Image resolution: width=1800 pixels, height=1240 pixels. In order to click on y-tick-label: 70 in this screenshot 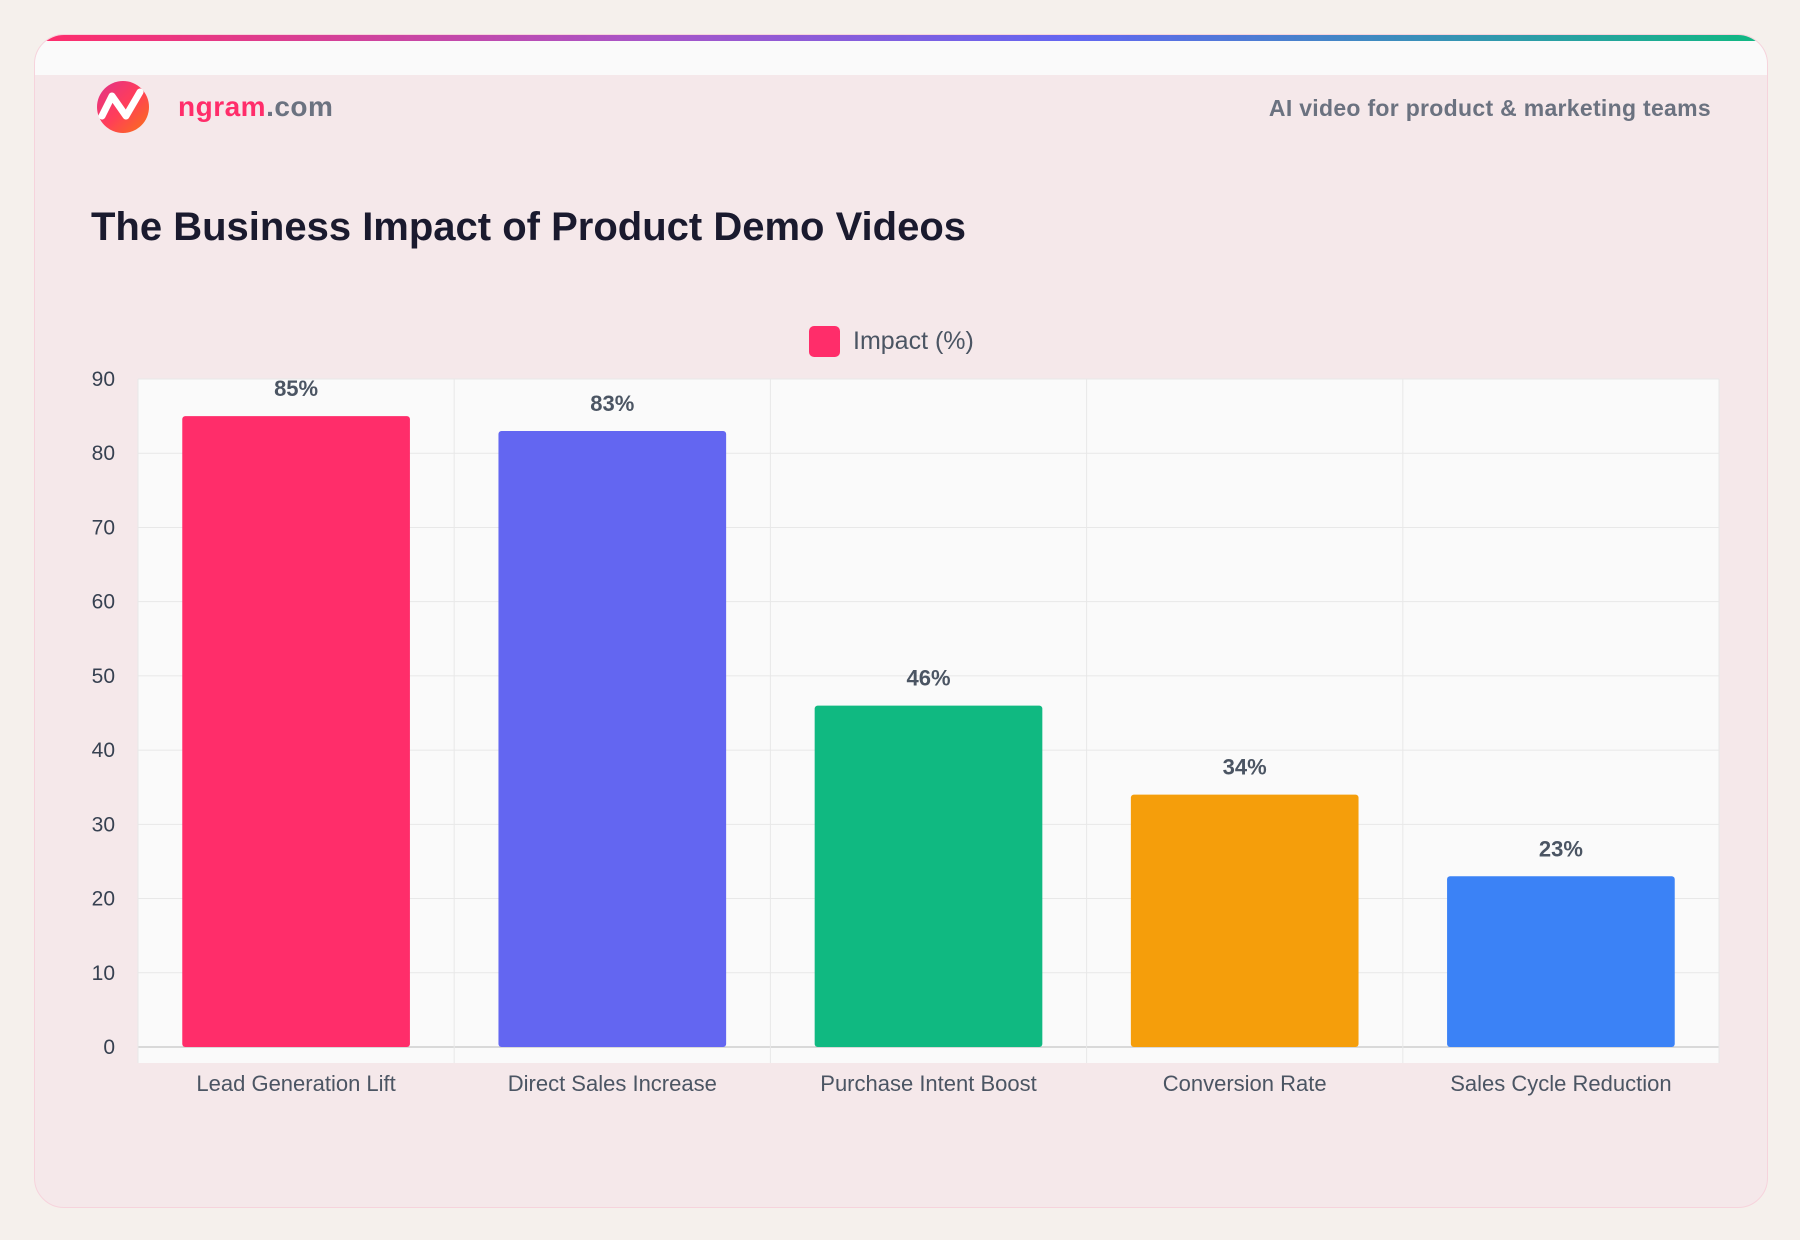, I will do `click(103, 527)`.